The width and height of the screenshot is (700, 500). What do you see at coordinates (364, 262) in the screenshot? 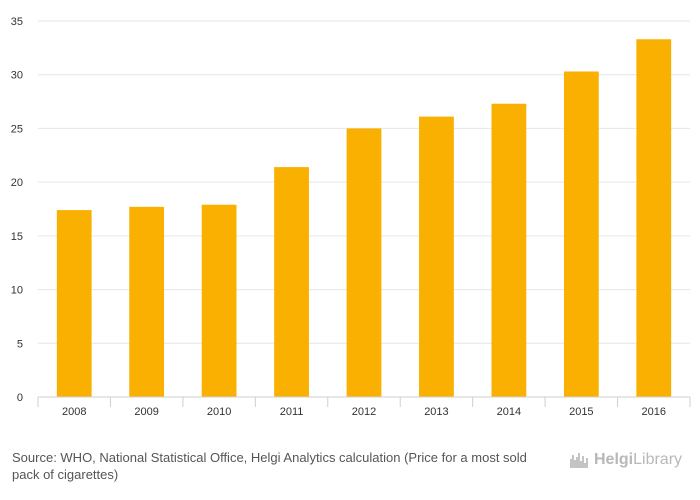
I see `bar-2012` at bounding box center [364, 262].